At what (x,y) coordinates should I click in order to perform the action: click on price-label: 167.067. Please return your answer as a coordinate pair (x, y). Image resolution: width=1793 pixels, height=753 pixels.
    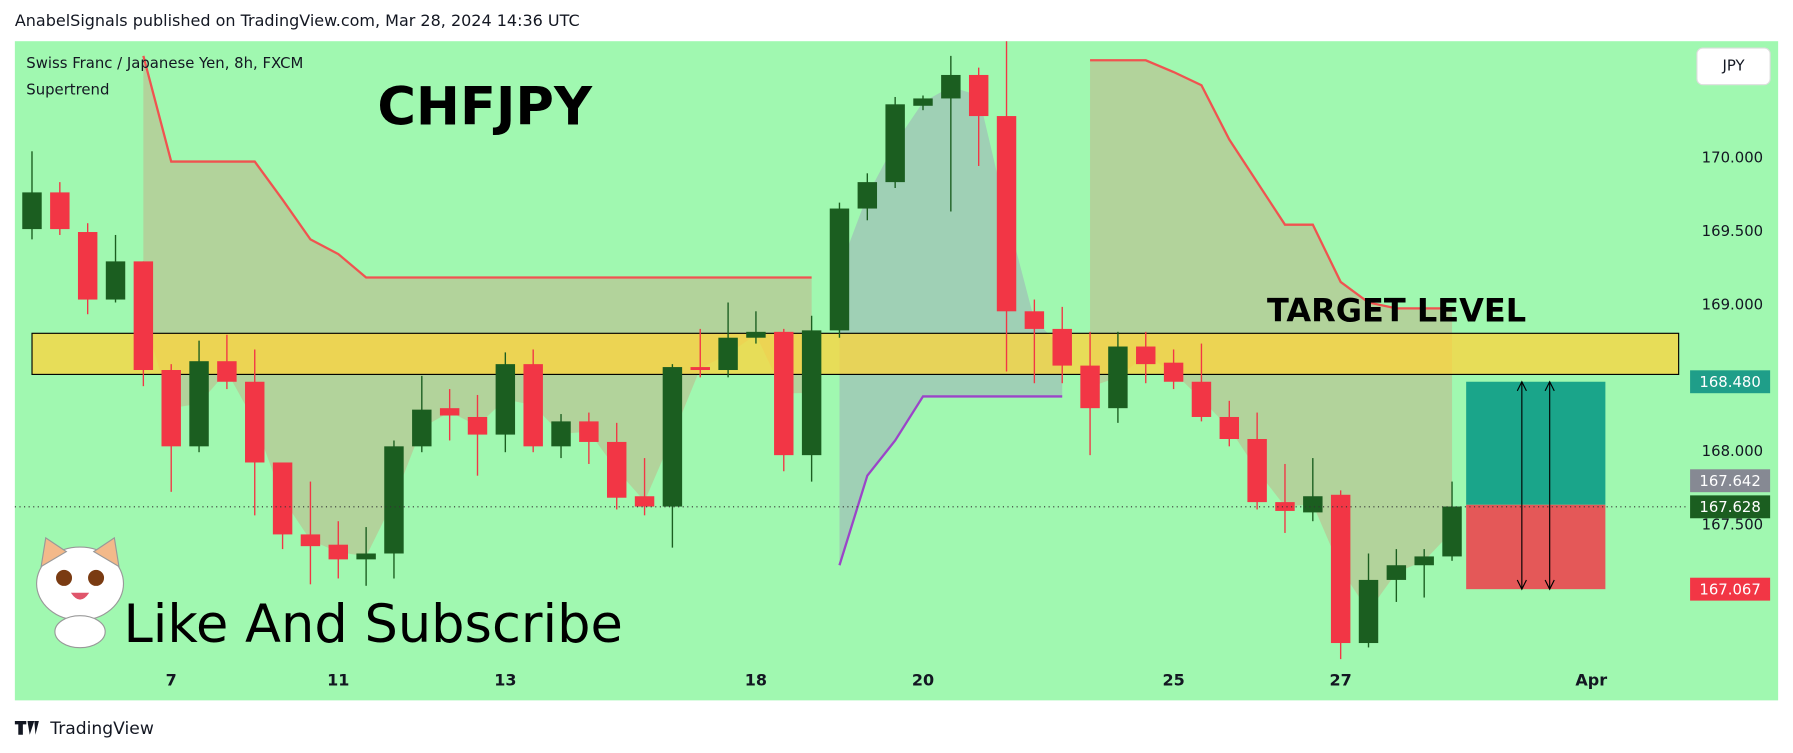
    Looking at the image, I should click on (1729, 589).